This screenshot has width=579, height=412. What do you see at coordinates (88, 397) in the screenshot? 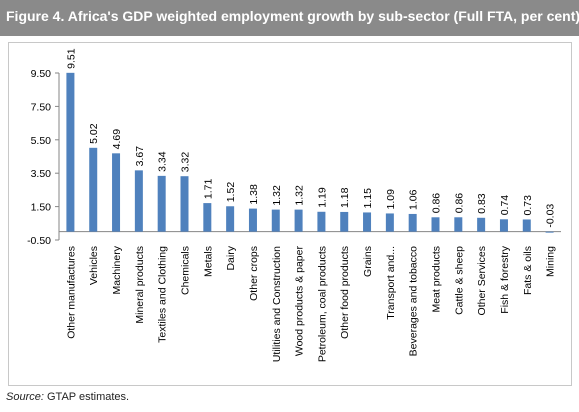
I see `source-text: GTAP estimates.` at bounding box center [88, 397].